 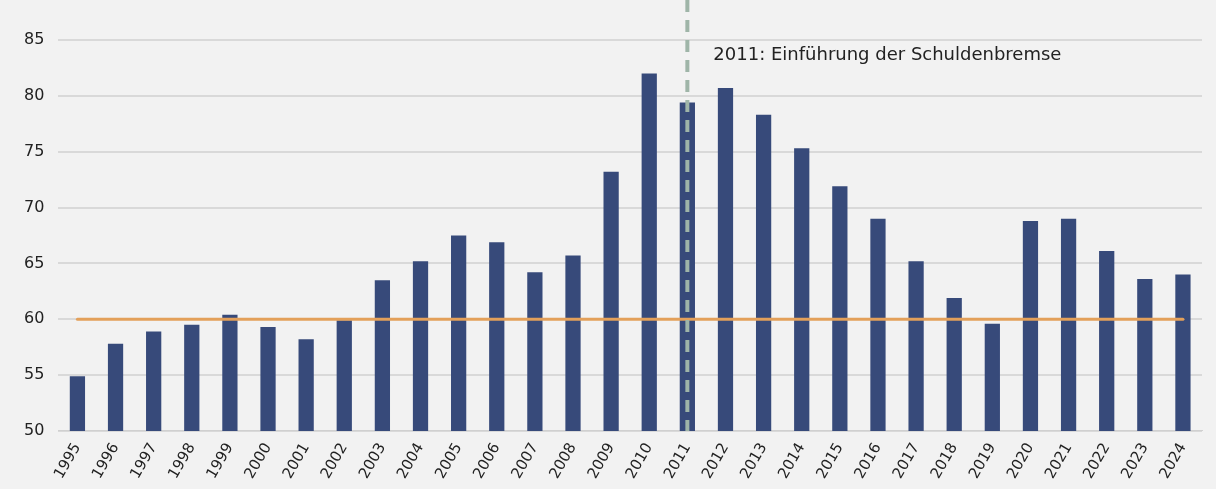 What do you see at coordinates (34, 39) in the screenshot?
I see `y-tick-label: 85` at bounding box center [34, 39].